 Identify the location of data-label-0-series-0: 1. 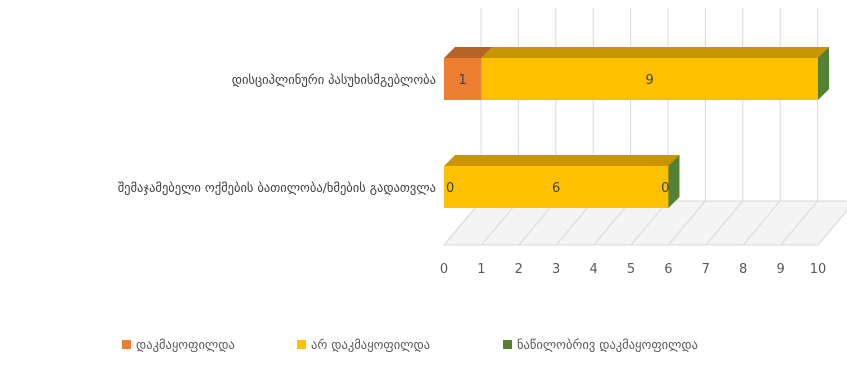
(463, 80).